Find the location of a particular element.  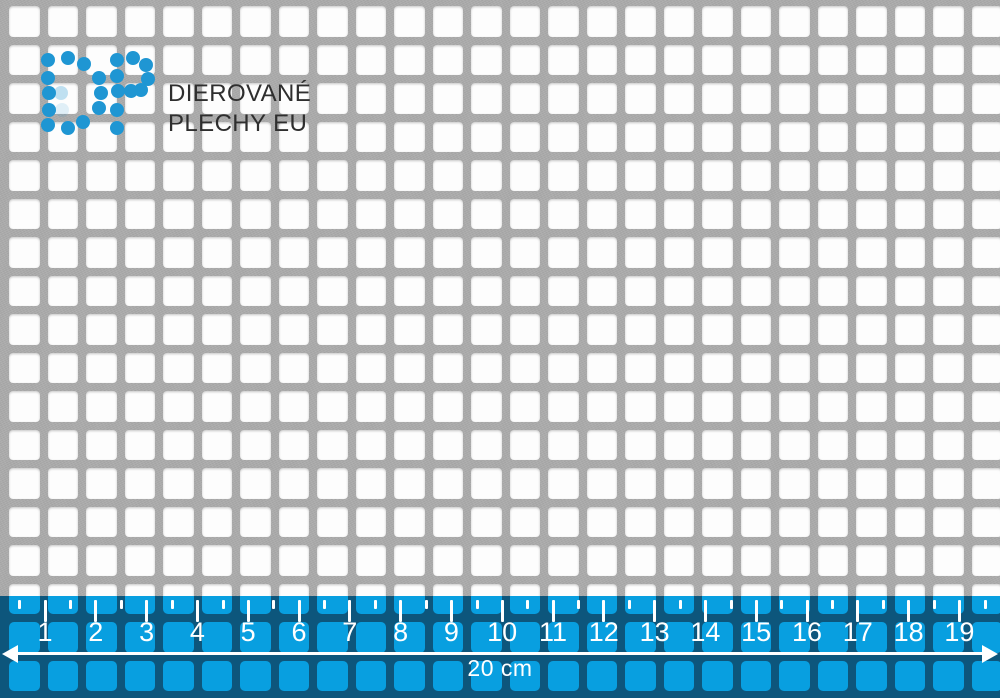

ruler-number: 11 is located at coordinates (553, 632).